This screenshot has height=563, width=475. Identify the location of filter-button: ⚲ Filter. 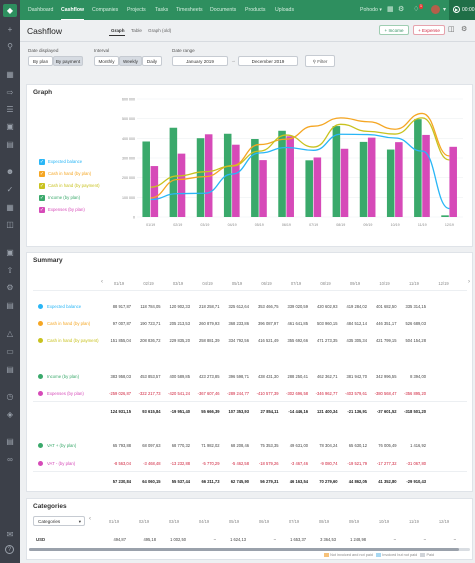
(320, 61).